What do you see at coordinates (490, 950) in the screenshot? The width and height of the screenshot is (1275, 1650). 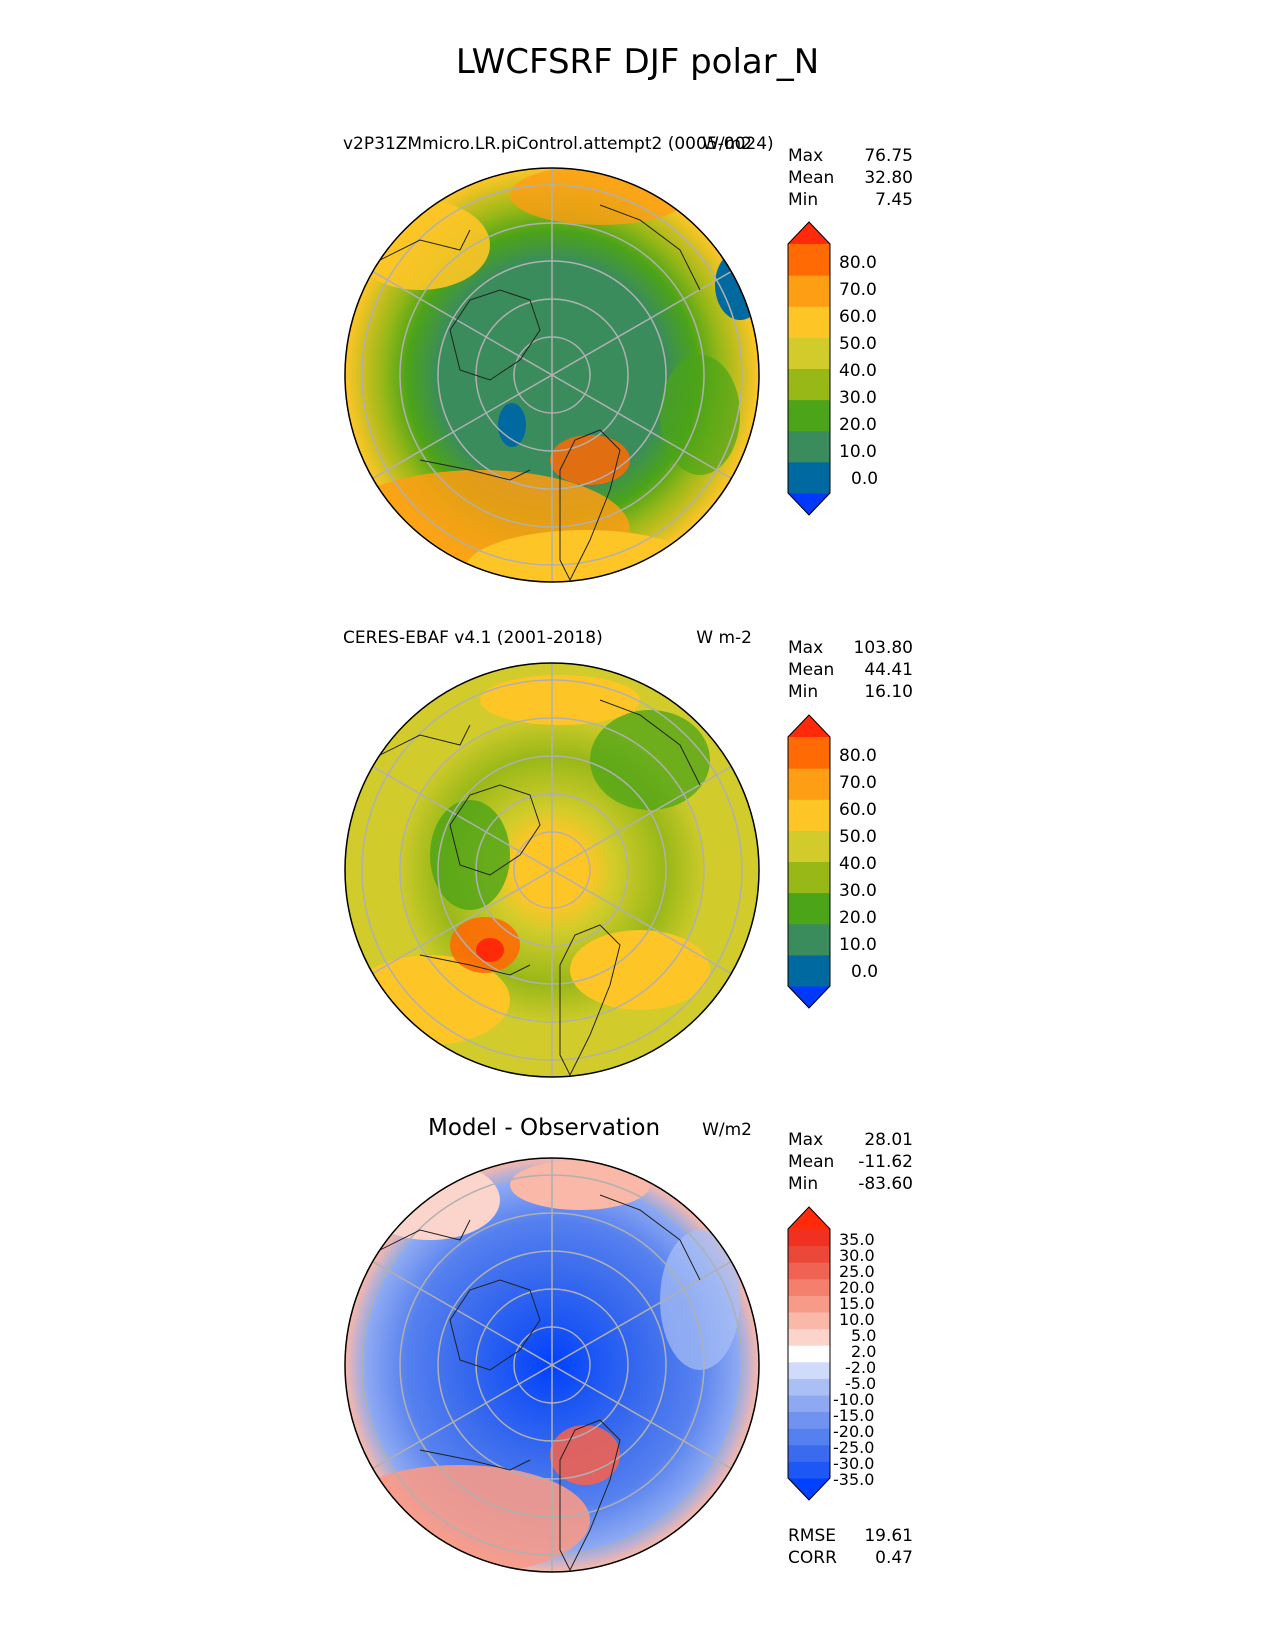 I see `reference-field-peak-region` at bounding box center [490, 950].